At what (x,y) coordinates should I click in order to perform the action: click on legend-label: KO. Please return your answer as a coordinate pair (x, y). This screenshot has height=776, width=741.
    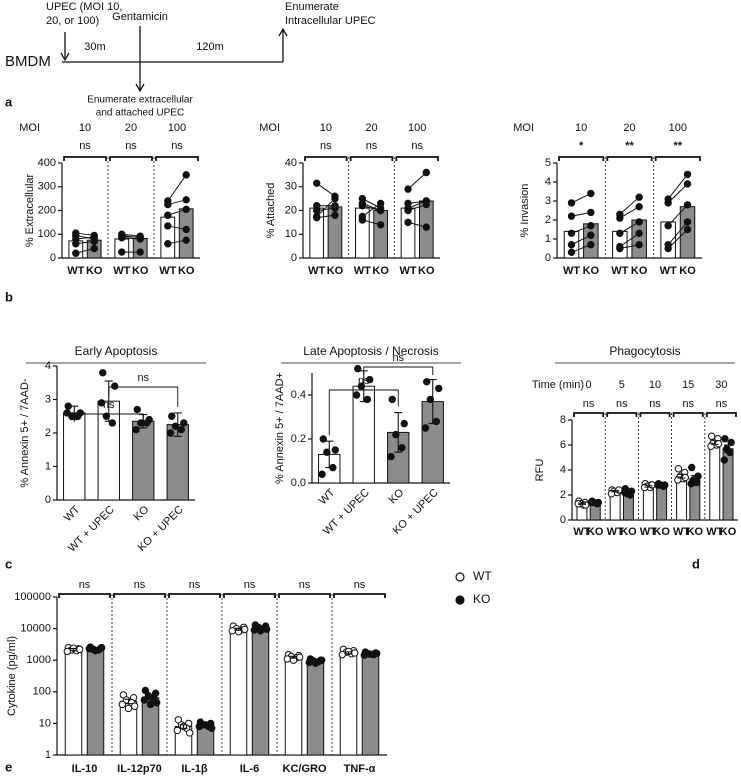
    Looking at the image, I should click on (481, 599).